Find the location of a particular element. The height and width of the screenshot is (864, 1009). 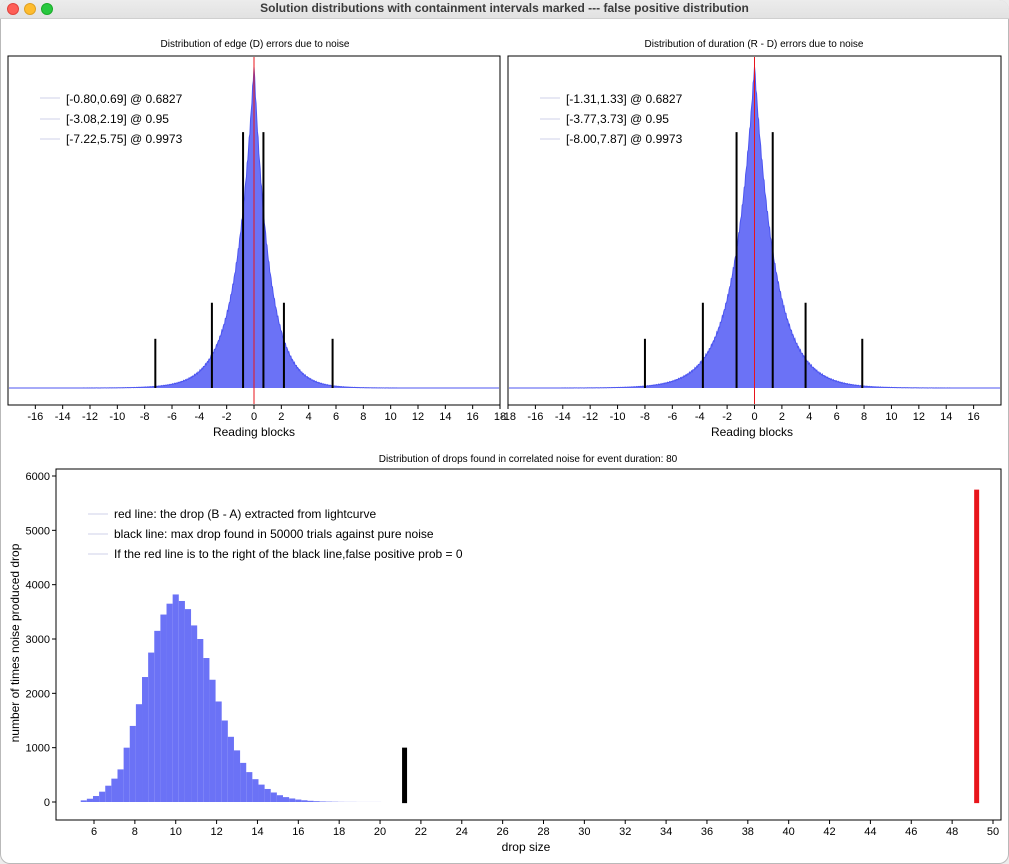

x-tick-label: -12 is located at coordinates (90, 417).